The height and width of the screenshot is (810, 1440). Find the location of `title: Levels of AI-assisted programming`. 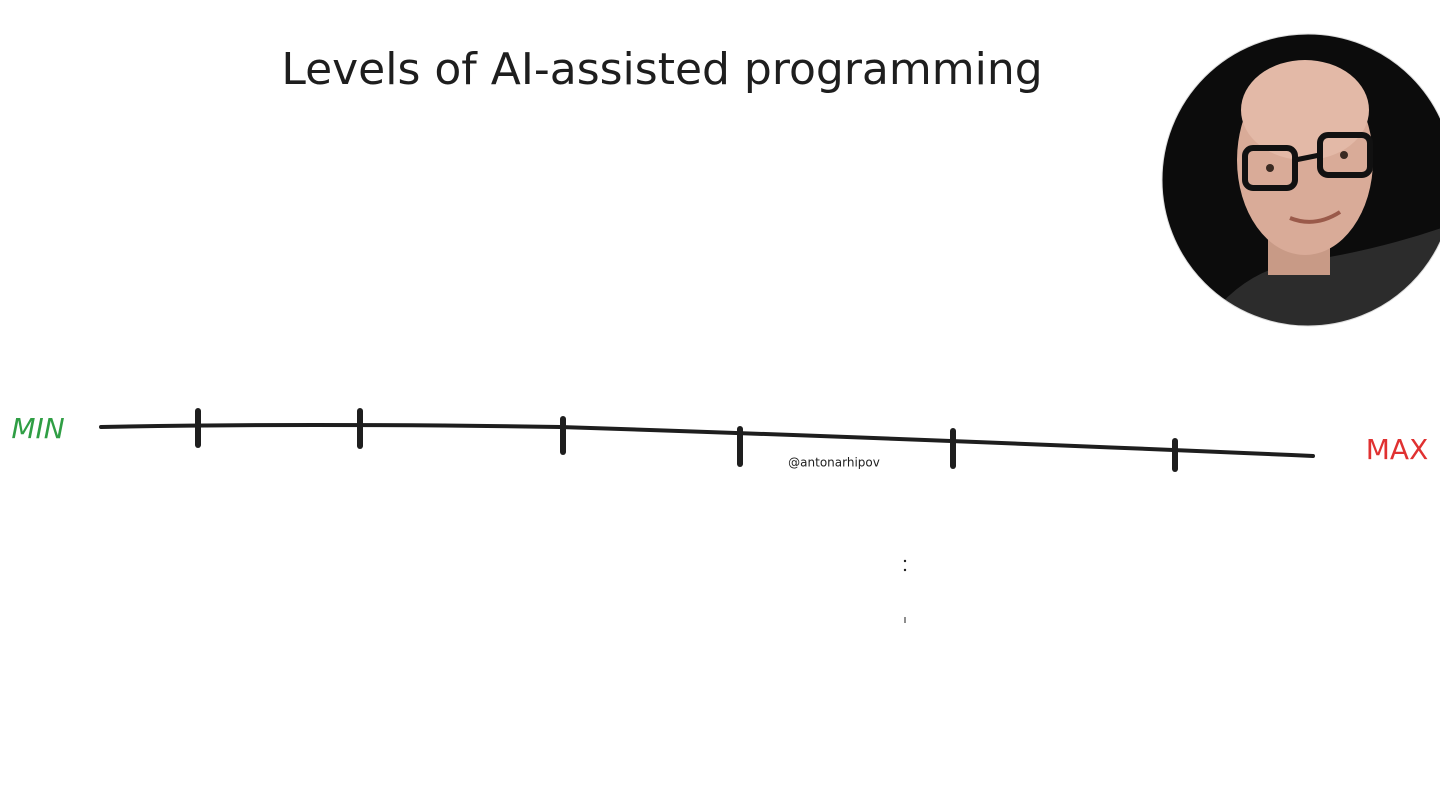

title: Levels of AI-assisted programming is located at coordinates (661, 69).